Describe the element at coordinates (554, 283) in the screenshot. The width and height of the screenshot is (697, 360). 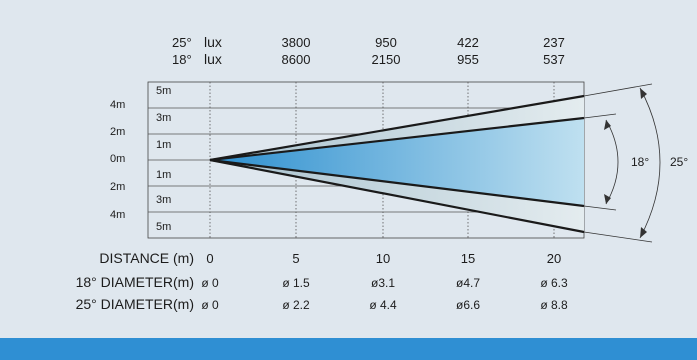
I see `diameter-value: ø 6.3` at that location.